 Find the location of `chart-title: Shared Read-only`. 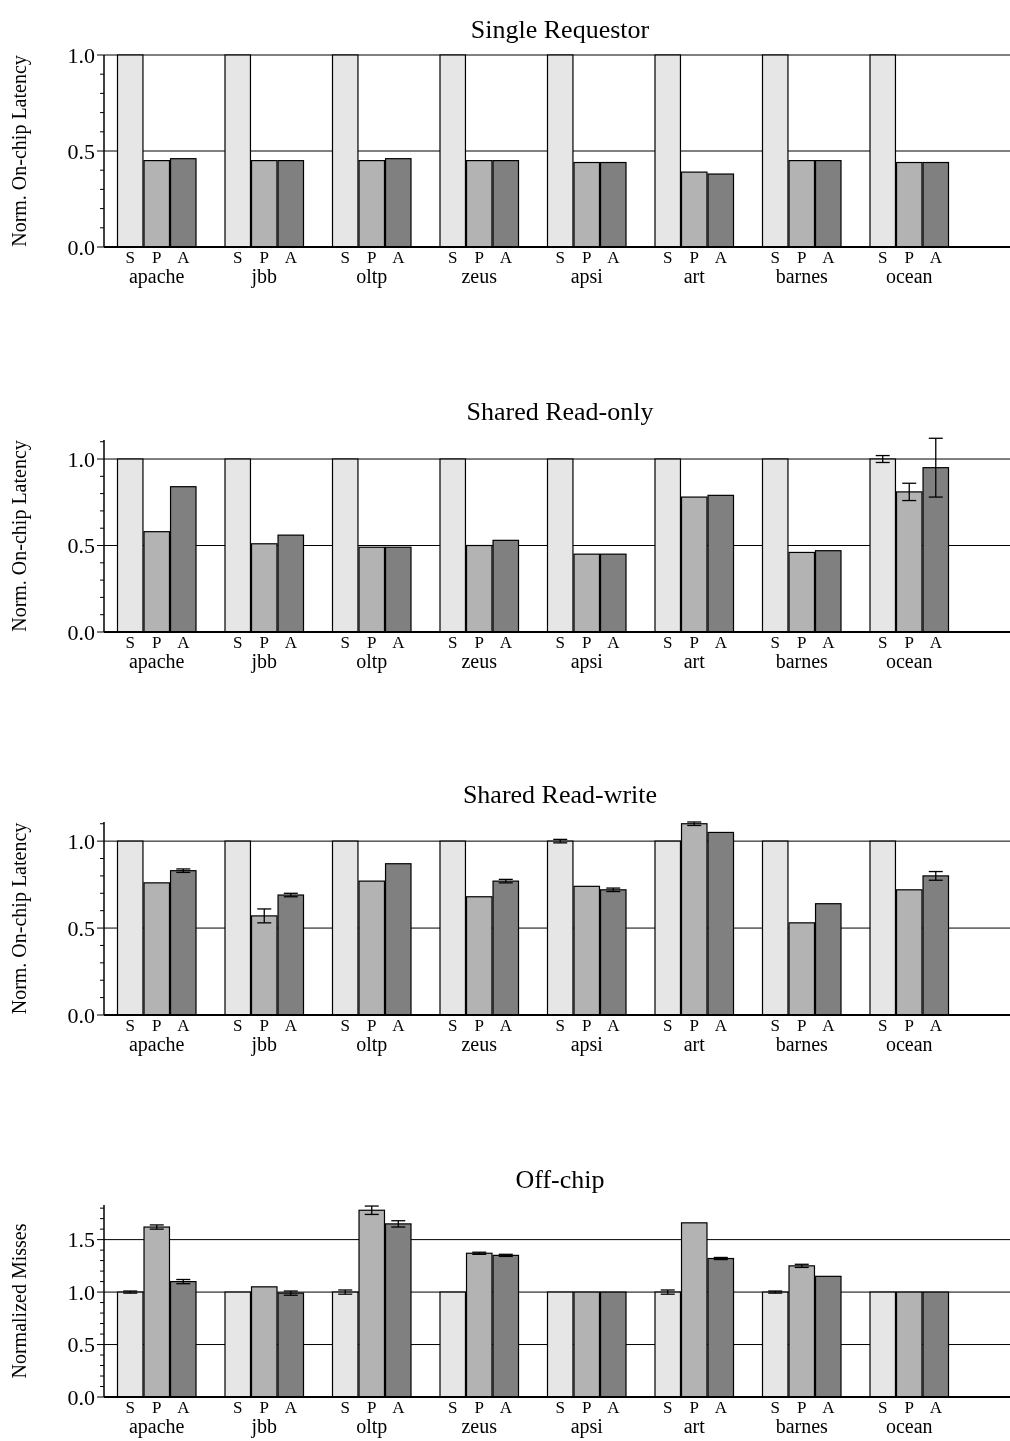

chart-title: Shared Read-only is located at coordinates (560, 411).